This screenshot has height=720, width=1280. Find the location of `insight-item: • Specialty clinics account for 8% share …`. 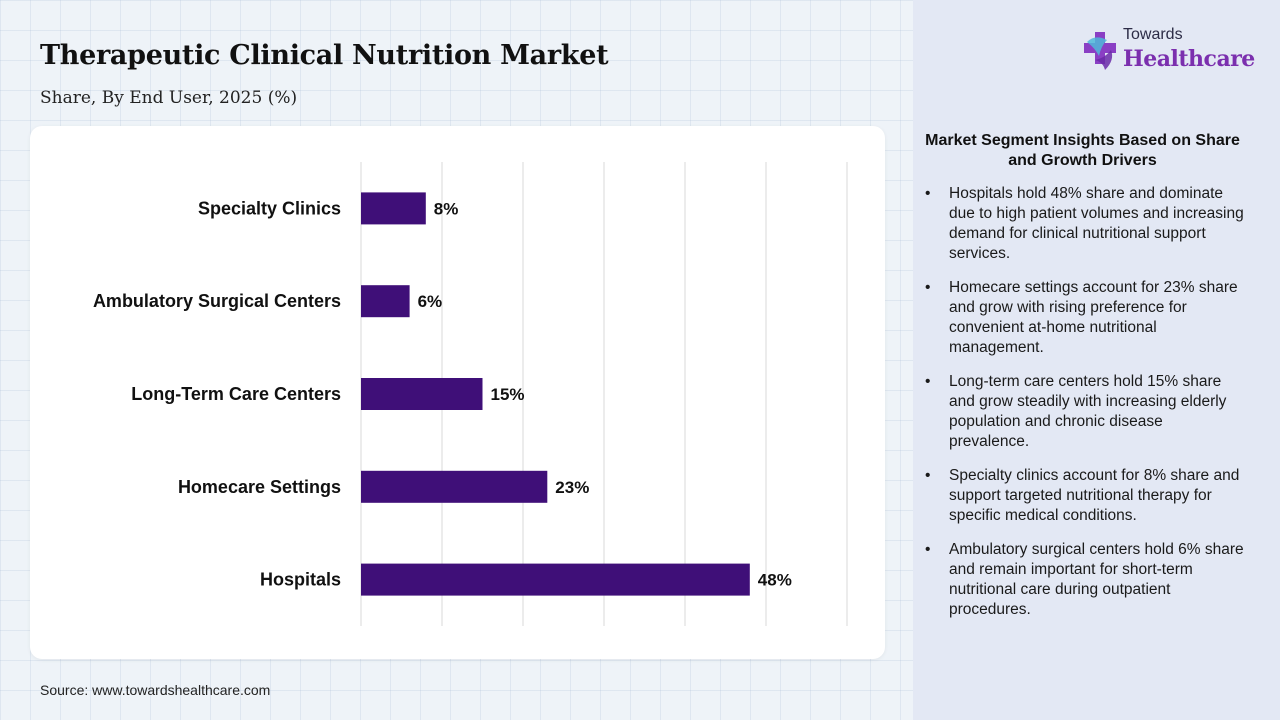

insight-item: • Specialty clinics account for 8% share … is located at coordinates (1085, 496).